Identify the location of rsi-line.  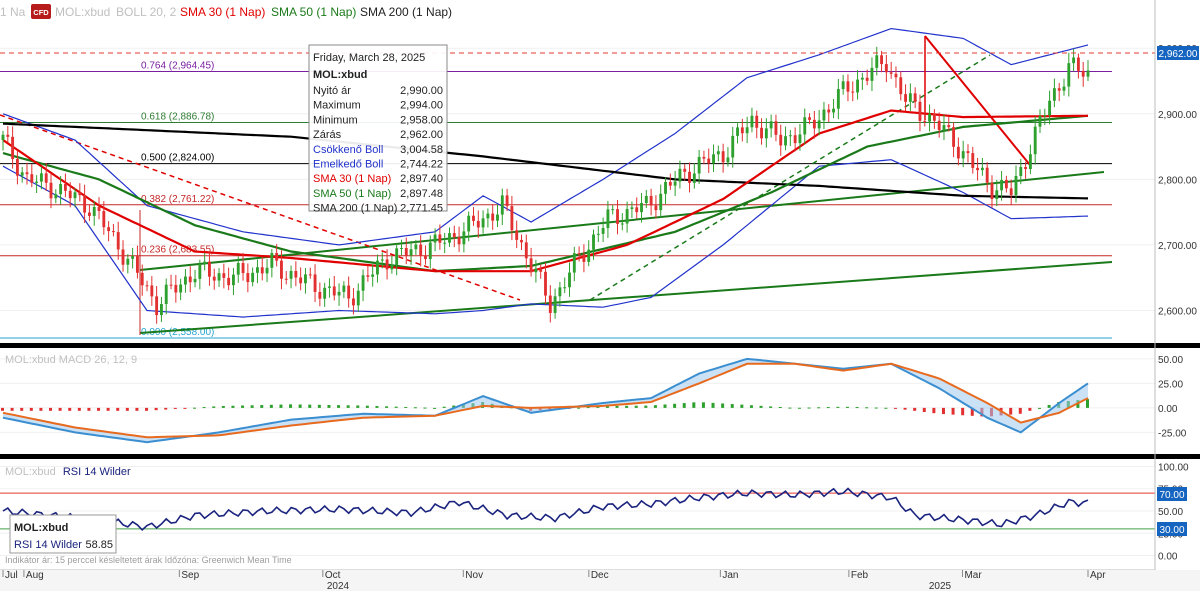
(545, 509).